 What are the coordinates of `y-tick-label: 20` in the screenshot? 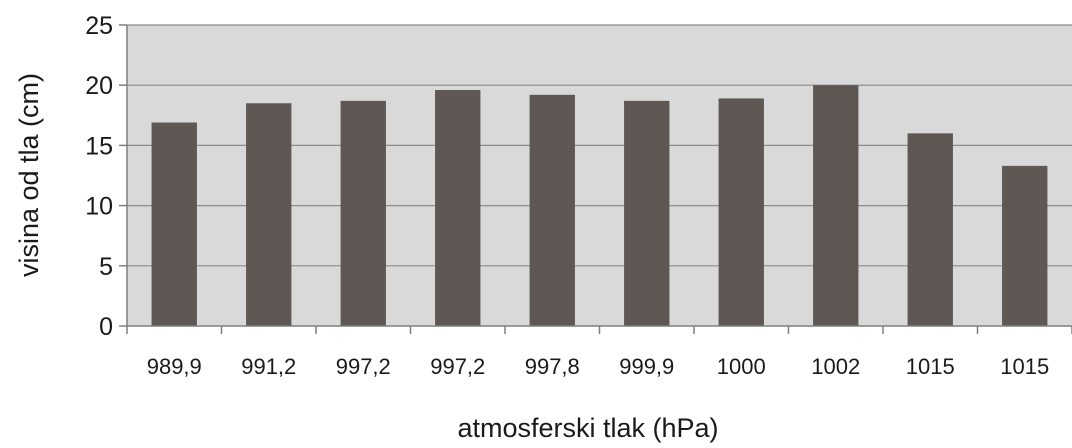 It's located at (99, 86).